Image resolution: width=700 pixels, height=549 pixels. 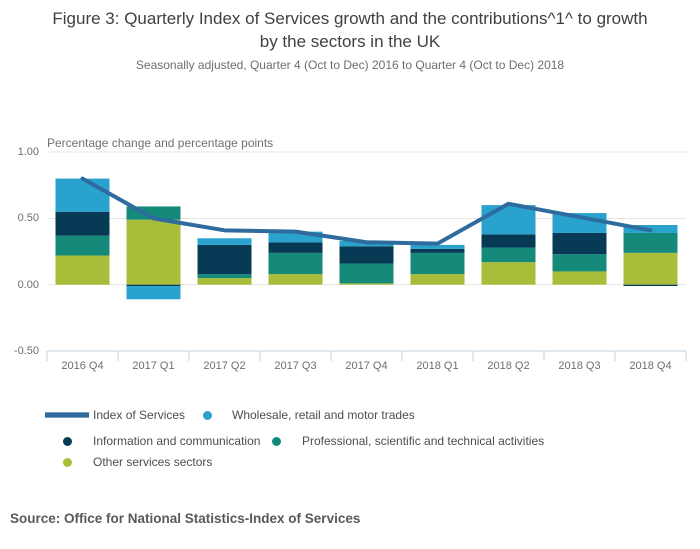 What do you see at coordinates (508, 366) in the screenshot?
I see `x-axis-label: 2018 Q2` at bounding box center [508, 366].